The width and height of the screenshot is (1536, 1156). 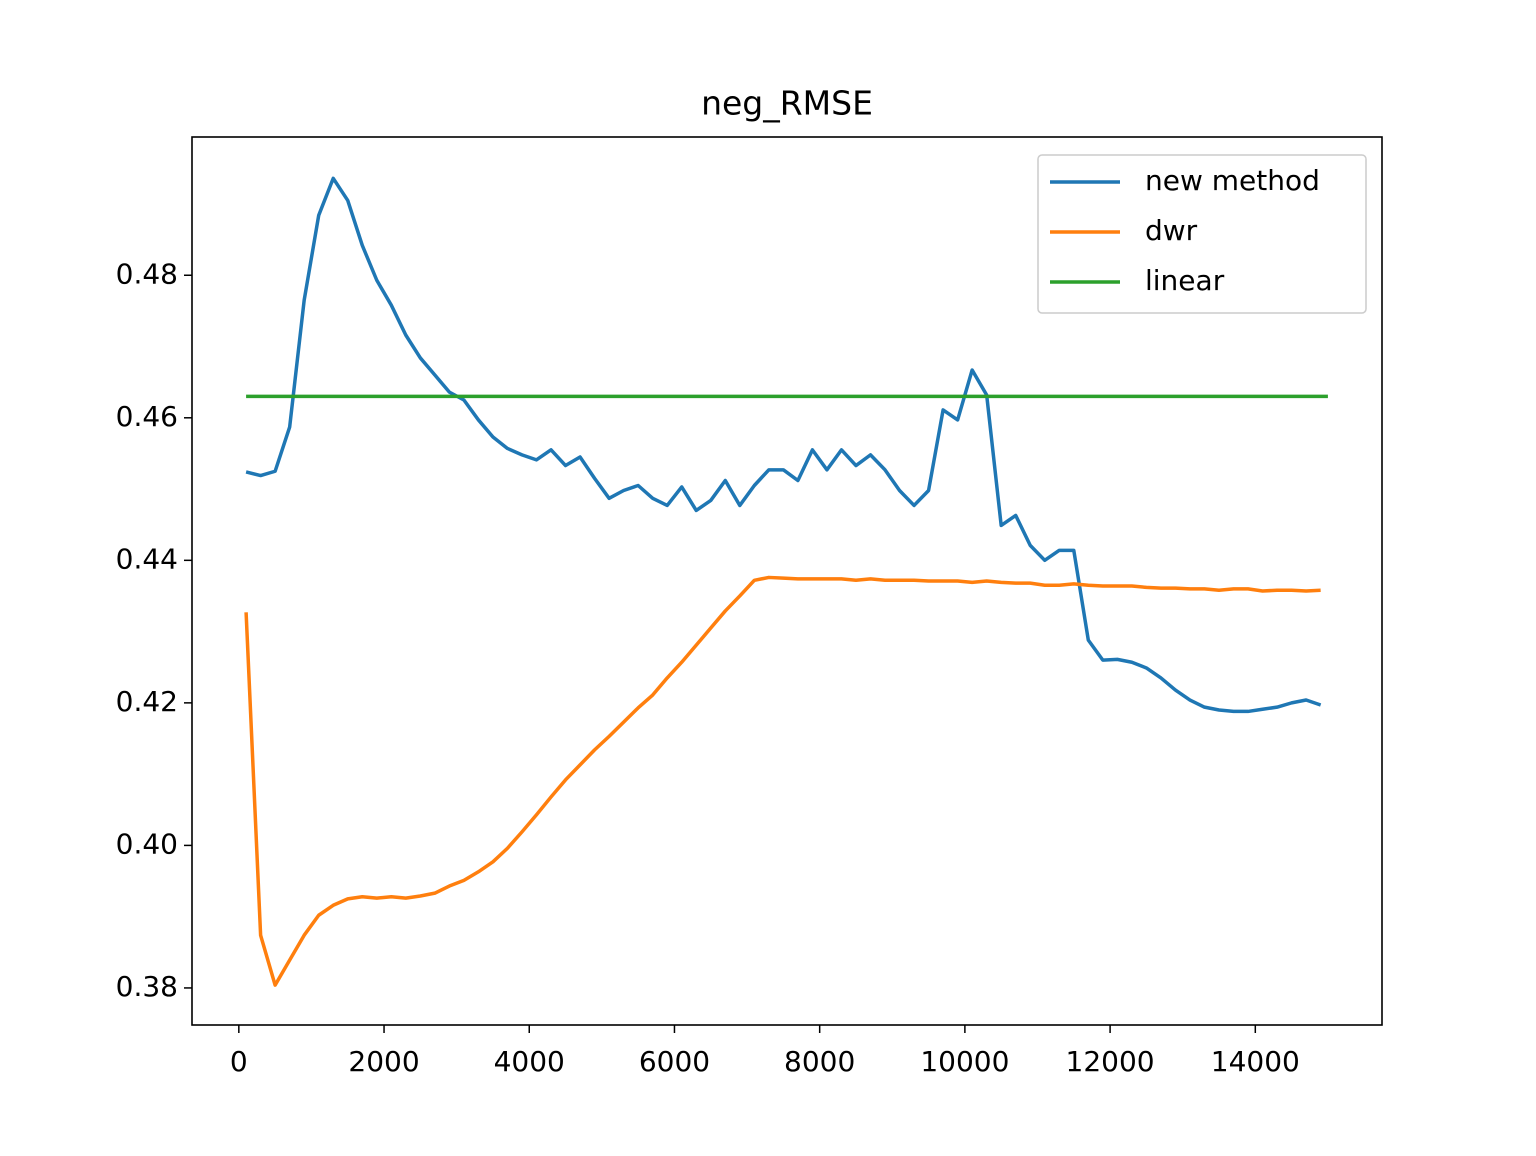 I want to click on x-tick-label: 4000, so click(x=529, y=1061).